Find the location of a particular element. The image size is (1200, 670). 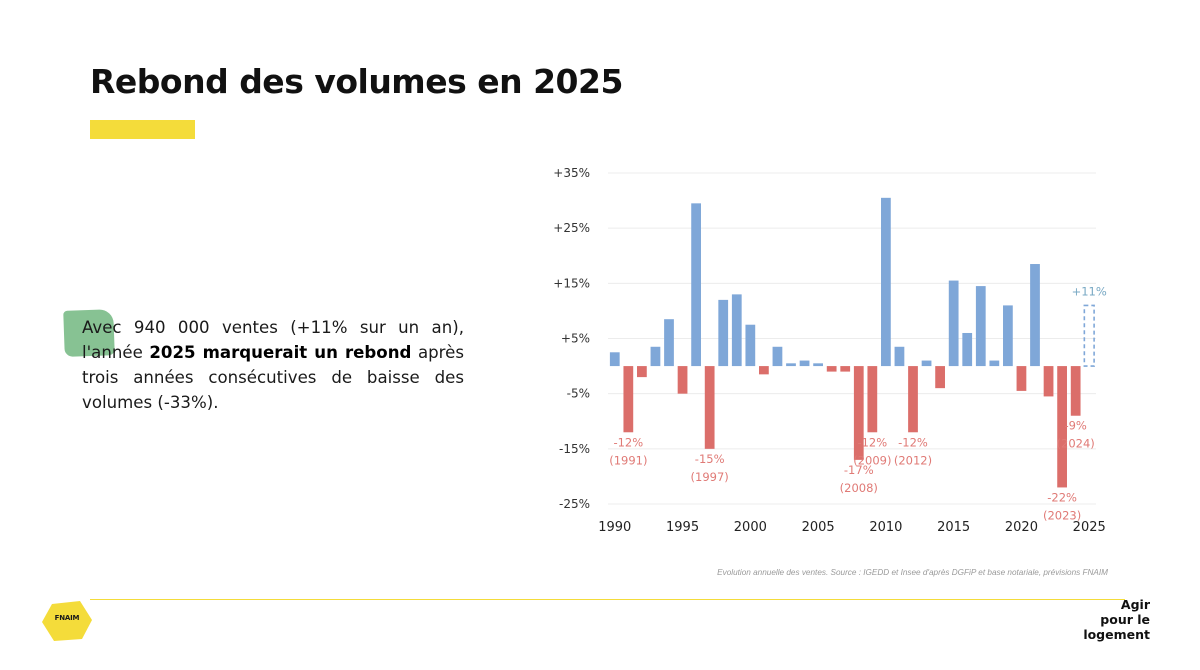

bar-annotation: -17% is located at coordinates (859, 470).